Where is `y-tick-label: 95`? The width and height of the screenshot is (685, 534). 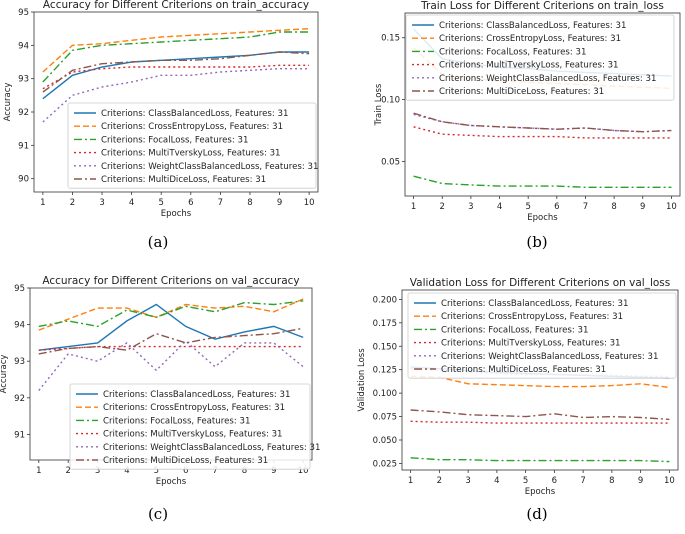
y-tick-label: 95 is located at coordinates (23, 13).